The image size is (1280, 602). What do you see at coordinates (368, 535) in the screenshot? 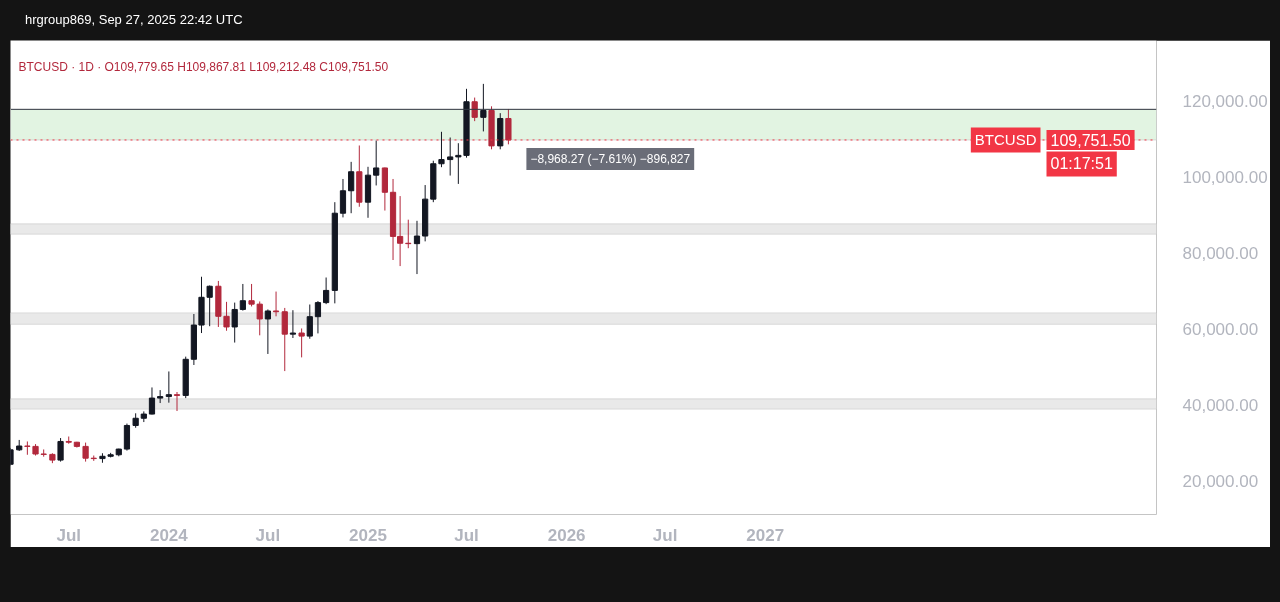
I see `x-tick-label: 2025` at bounding box center [368, 535].